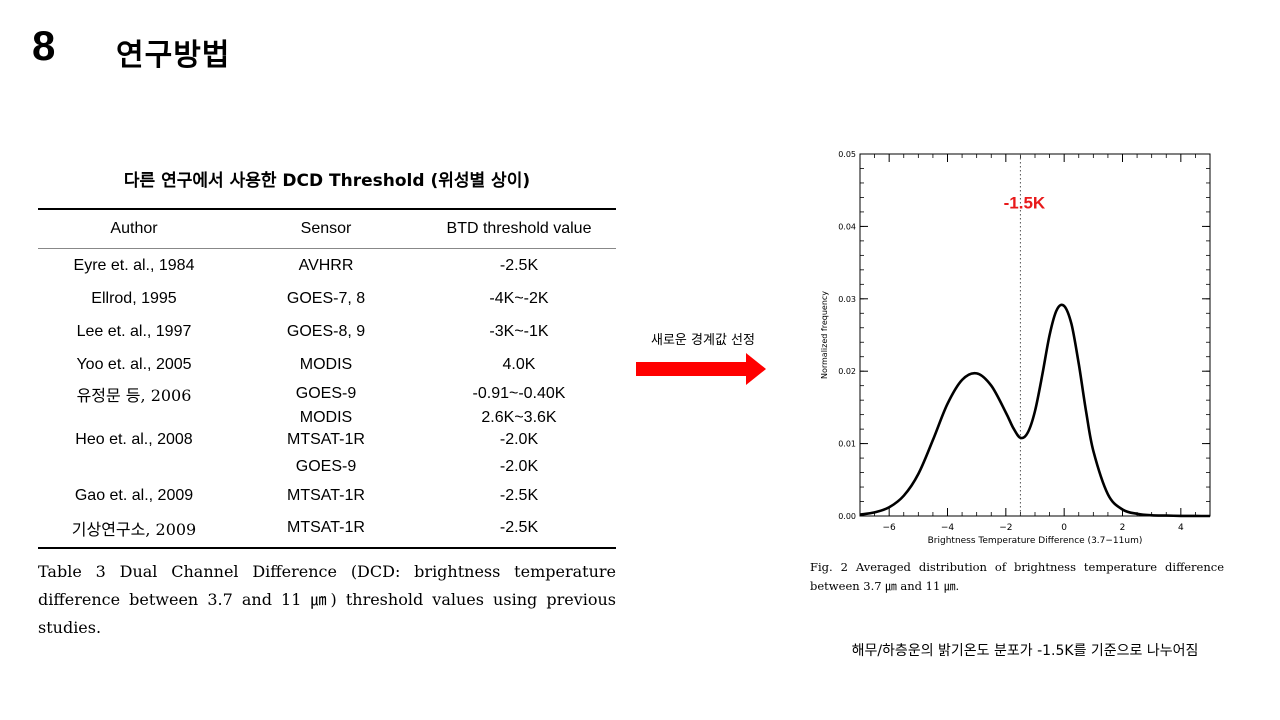 This screenshot has height=720, width=1280. I want to click on x-tick-label: −4, so click(948, 528).